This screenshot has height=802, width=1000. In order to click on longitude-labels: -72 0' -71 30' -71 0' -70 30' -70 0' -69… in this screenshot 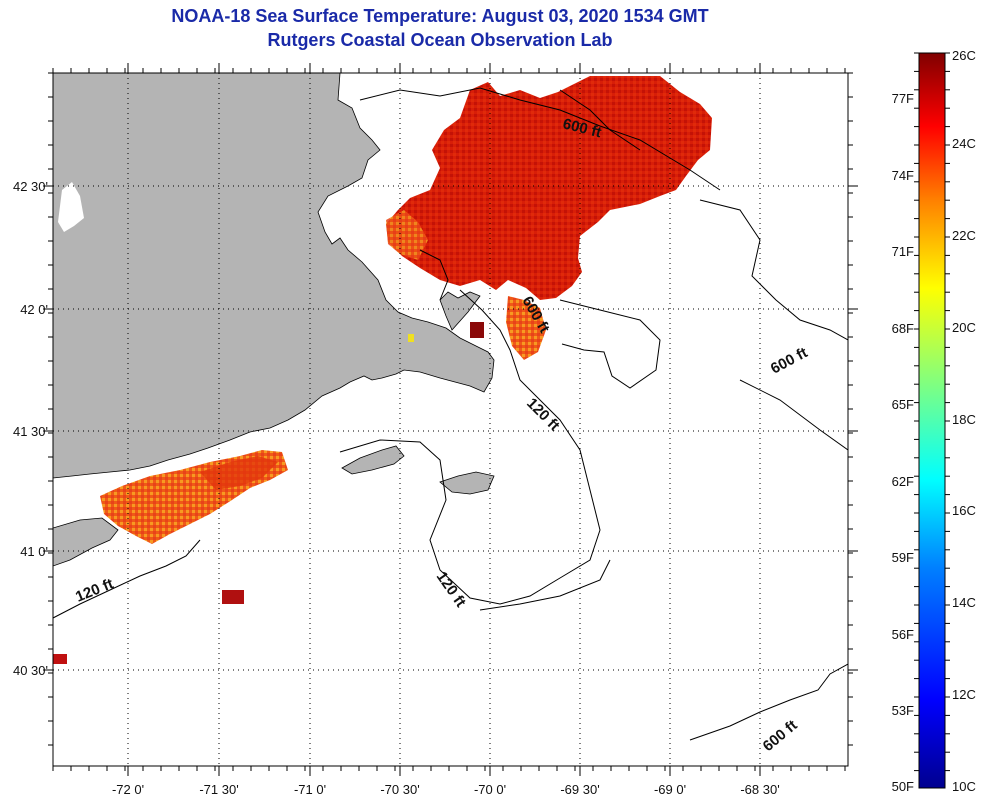, I will do `click(446, 789)`.